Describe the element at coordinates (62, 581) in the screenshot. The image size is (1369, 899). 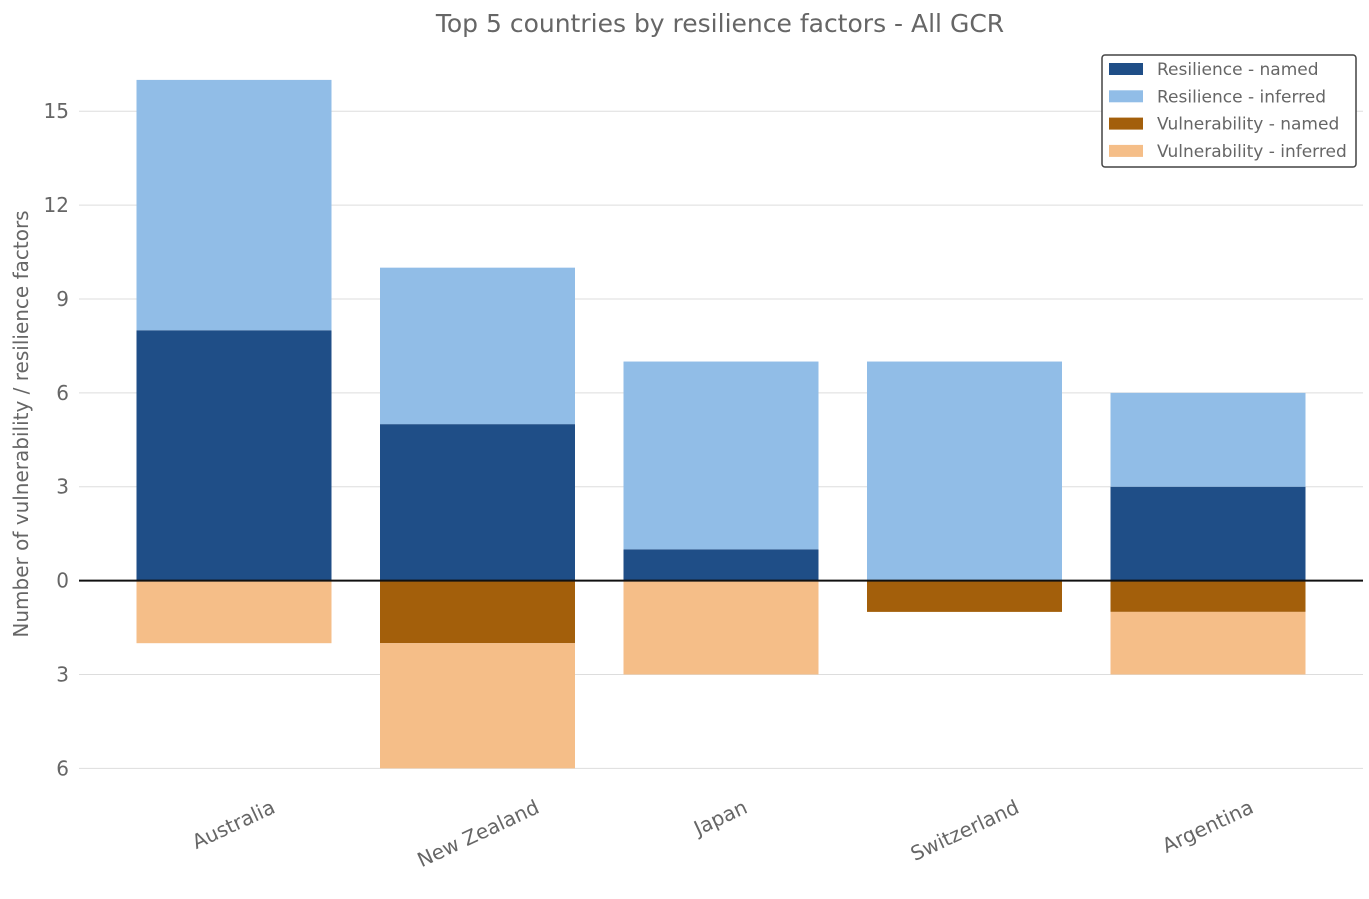
I see `y-tick-label: 0` at that location.